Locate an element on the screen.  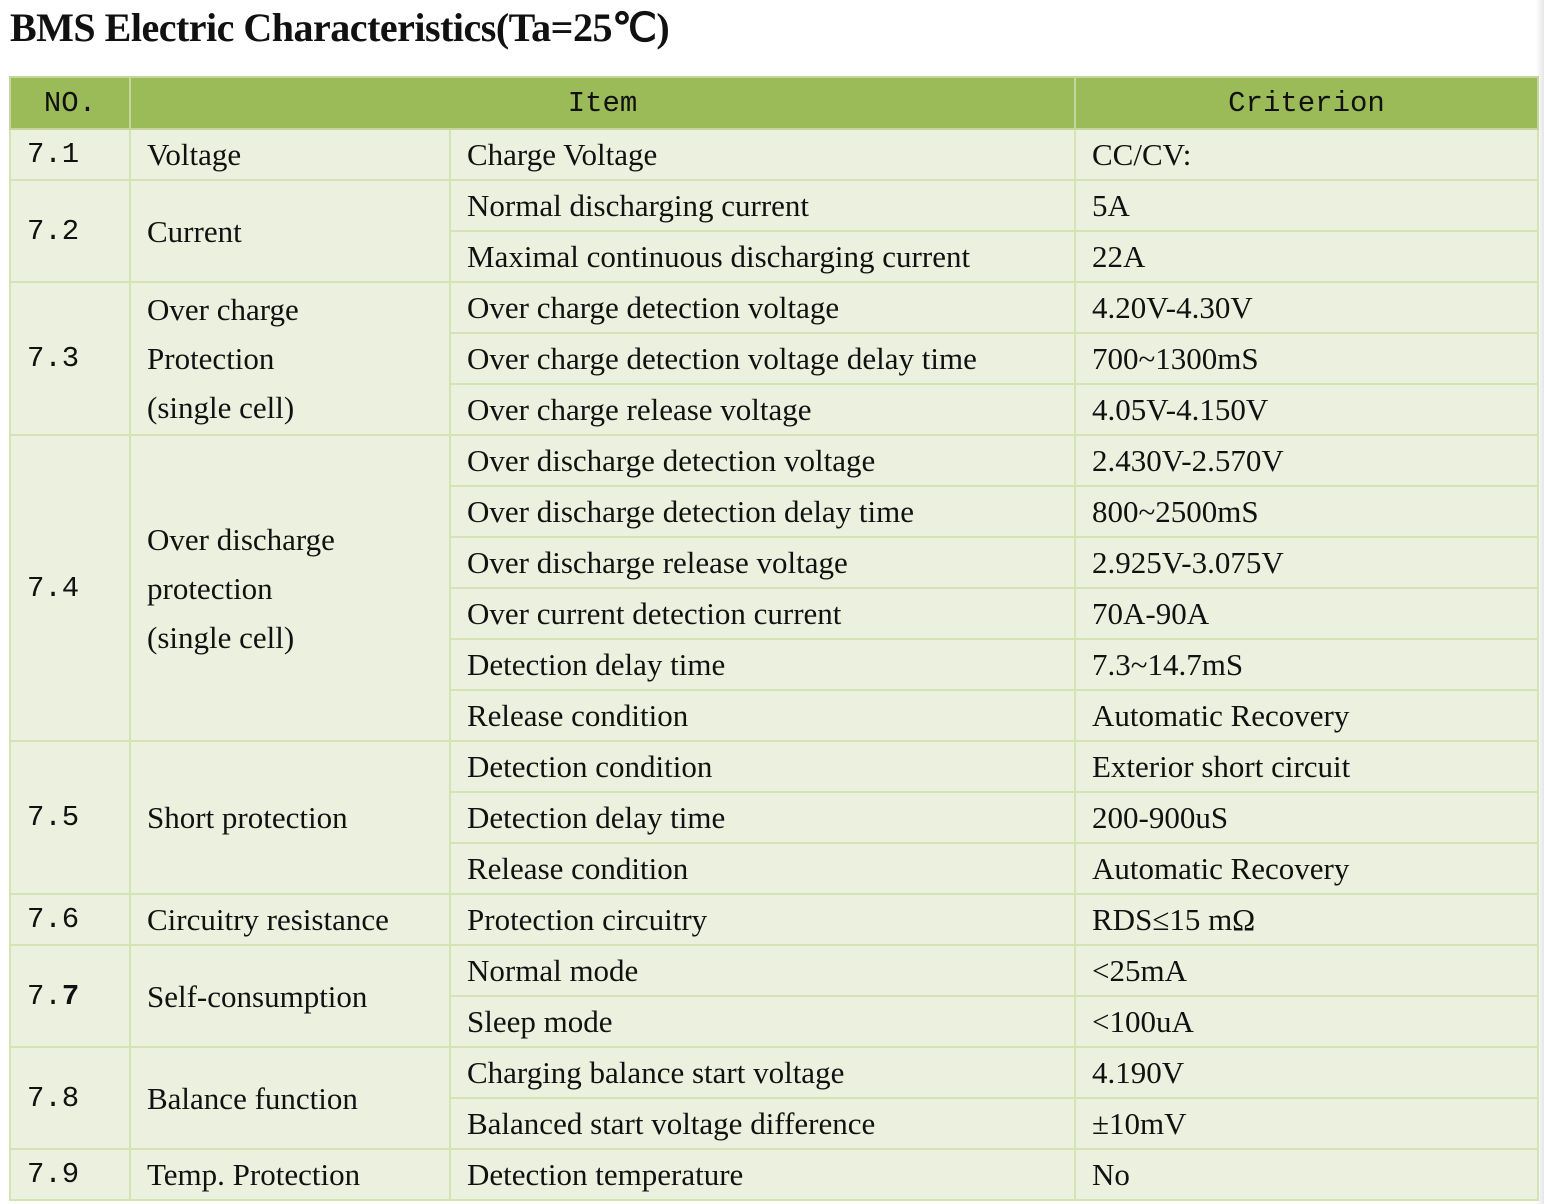
item-cell: Normal discharging current is located at coordinates (762, 205).